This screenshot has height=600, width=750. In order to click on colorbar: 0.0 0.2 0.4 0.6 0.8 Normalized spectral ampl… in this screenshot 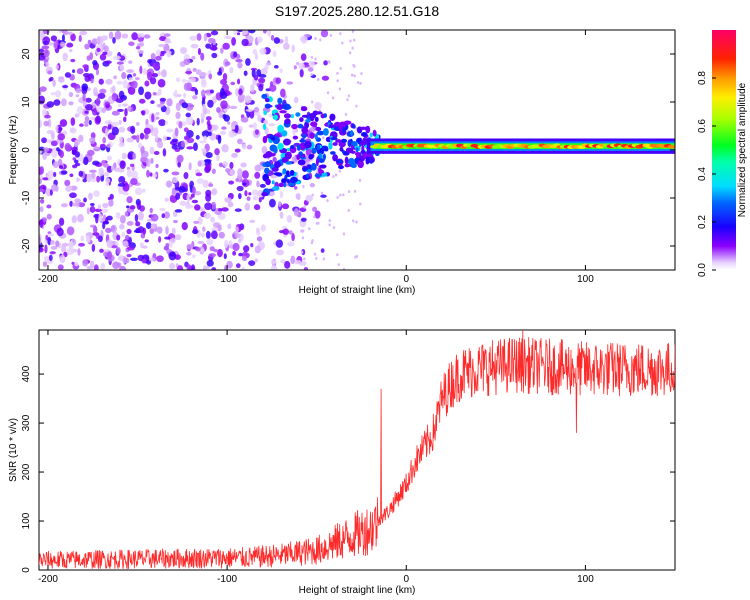, I will do `click(722, 153)`.